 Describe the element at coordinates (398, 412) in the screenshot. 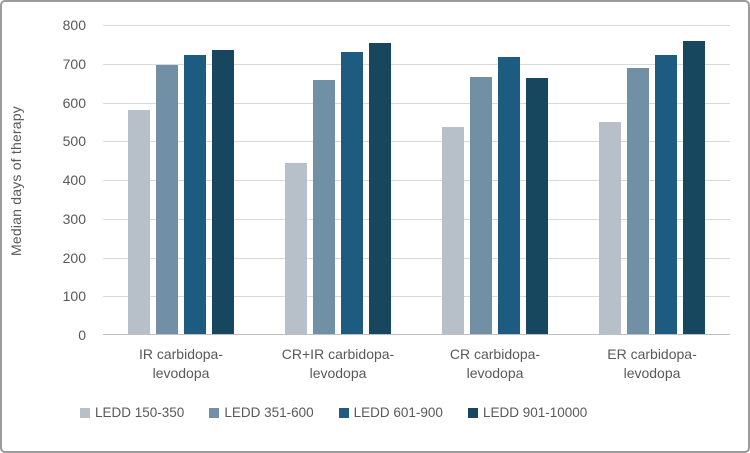

I see `legend-label: LEDD 601-900` at that location.